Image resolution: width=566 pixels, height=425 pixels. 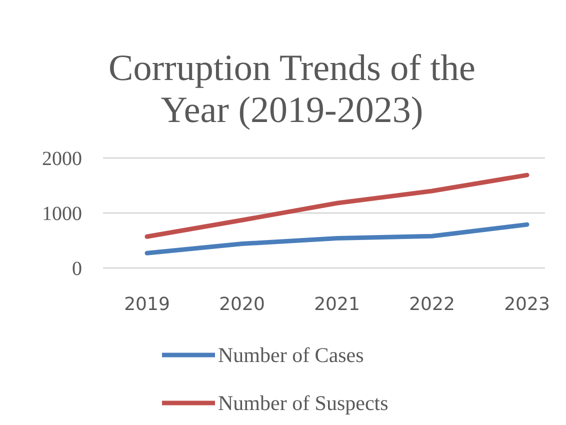 What do you see at coordinates (303, 403) in the screenshot?
I see `legend-label: Number of Suspects` at bounding box center [303, 403].